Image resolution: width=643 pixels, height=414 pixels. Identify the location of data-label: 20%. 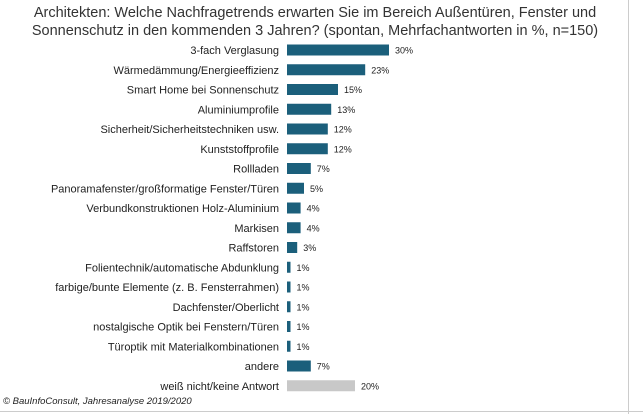
(370, 386).